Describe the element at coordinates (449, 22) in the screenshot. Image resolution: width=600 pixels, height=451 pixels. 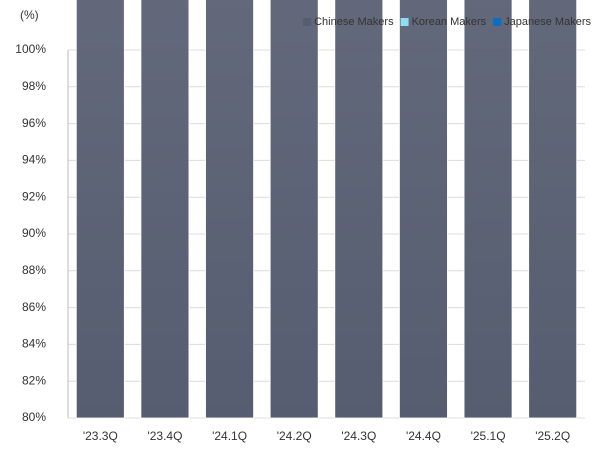
I see `legend-label: Korean Makers` at that location.